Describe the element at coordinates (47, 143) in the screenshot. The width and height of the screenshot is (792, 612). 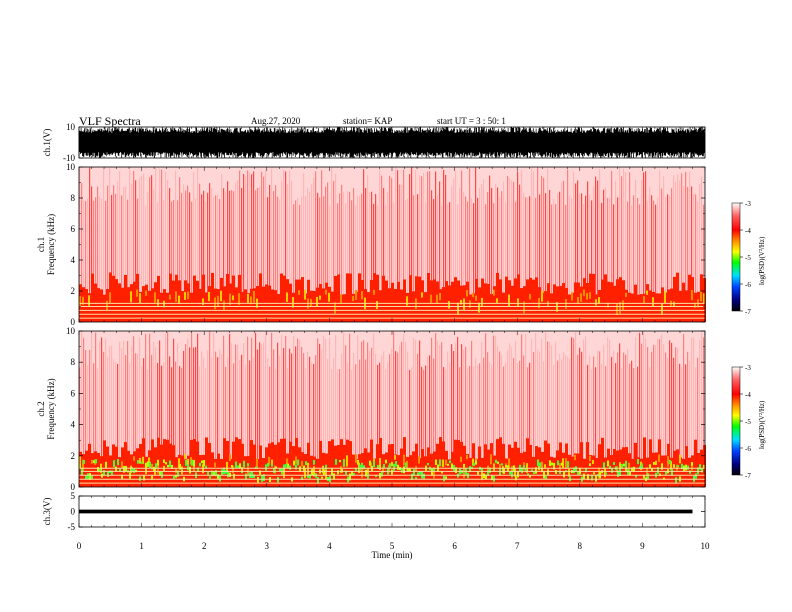
I see `y-axis-label: ch.1(V)` at that location.